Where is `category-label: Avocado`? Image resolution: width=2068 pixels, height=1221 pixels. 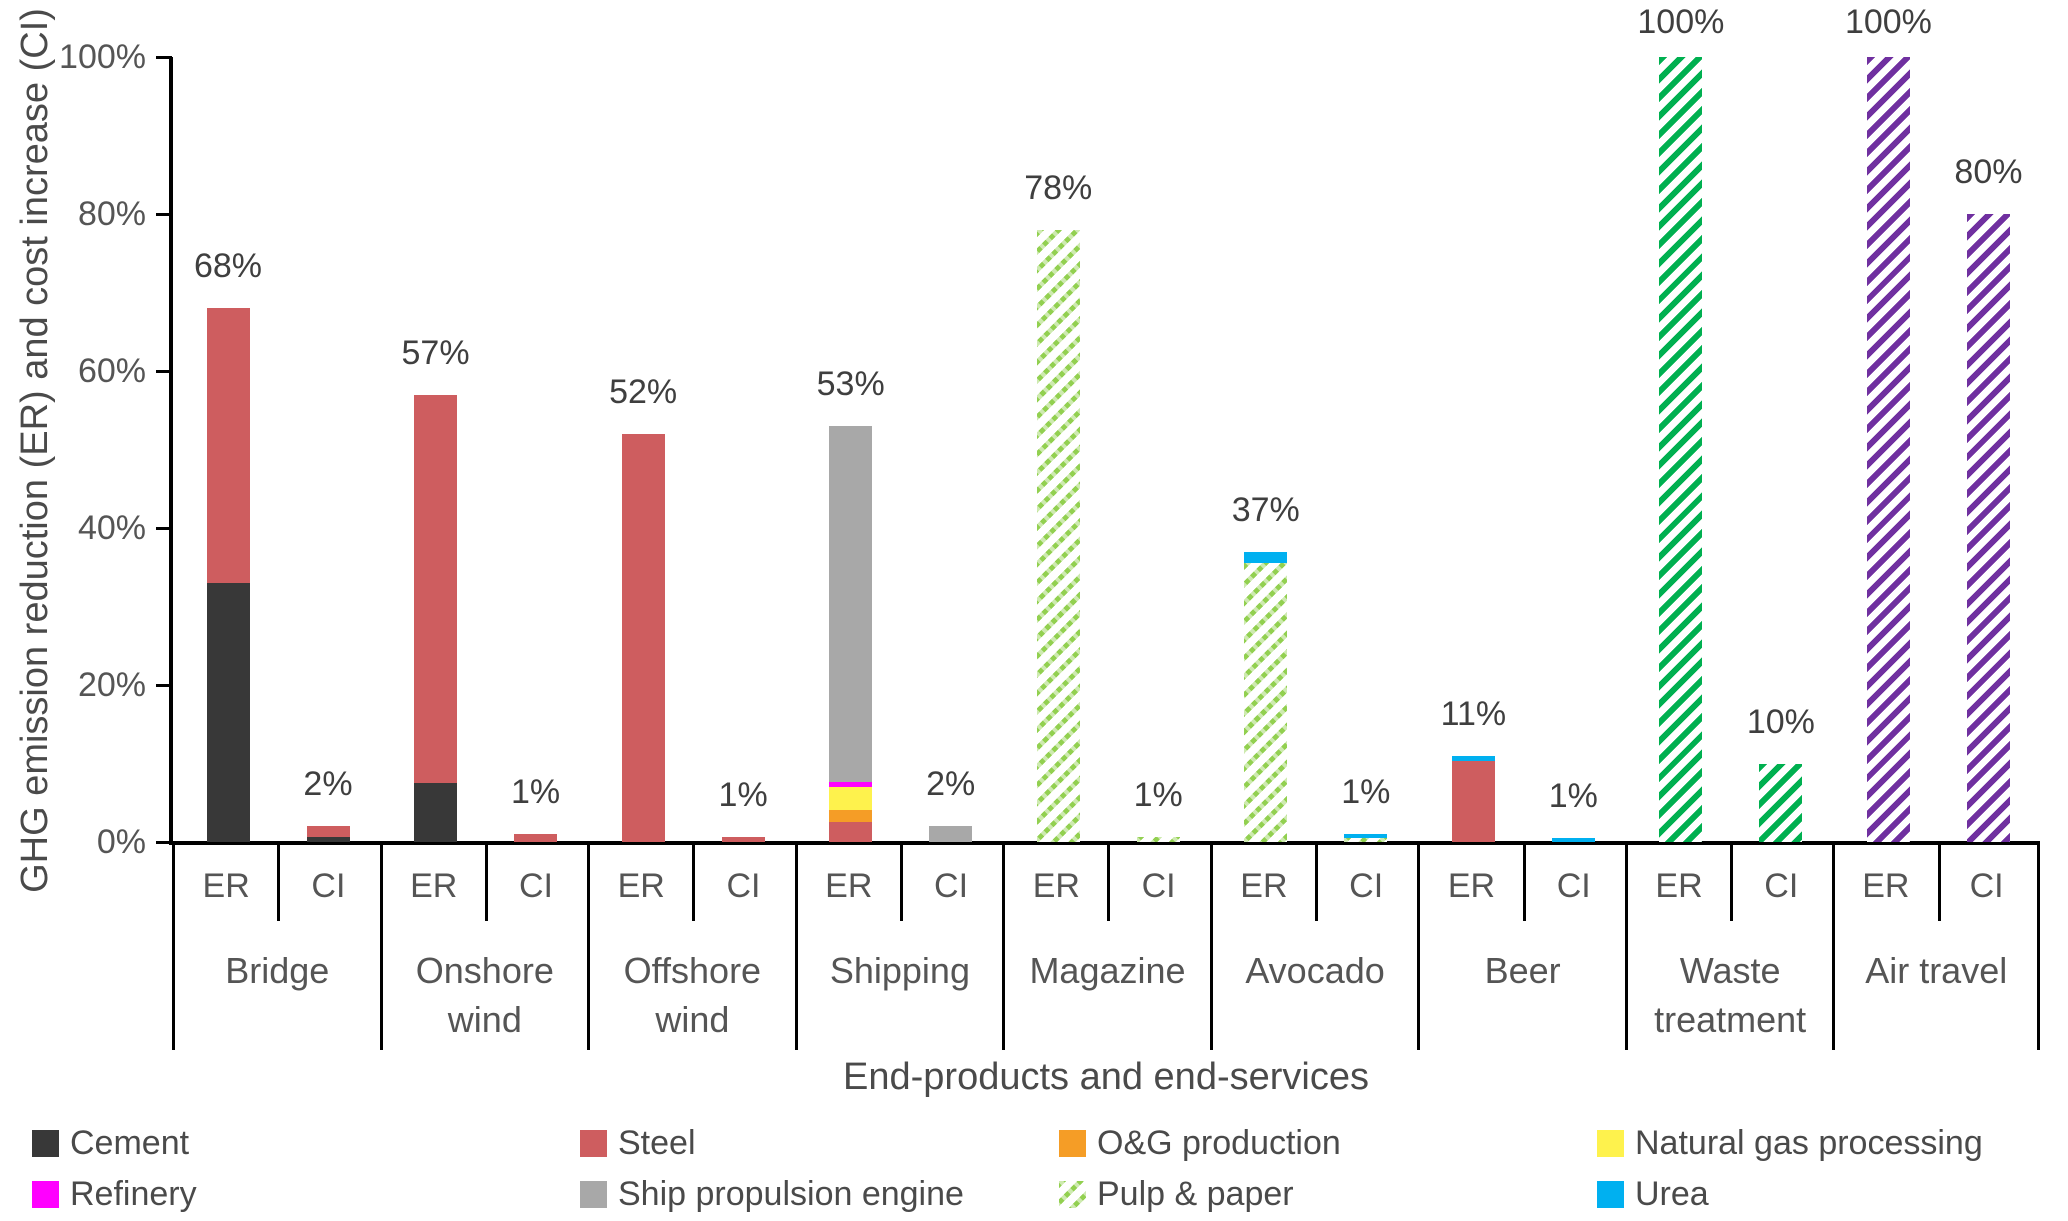
category-label: Avocado is located at coordinates (1315, 970).